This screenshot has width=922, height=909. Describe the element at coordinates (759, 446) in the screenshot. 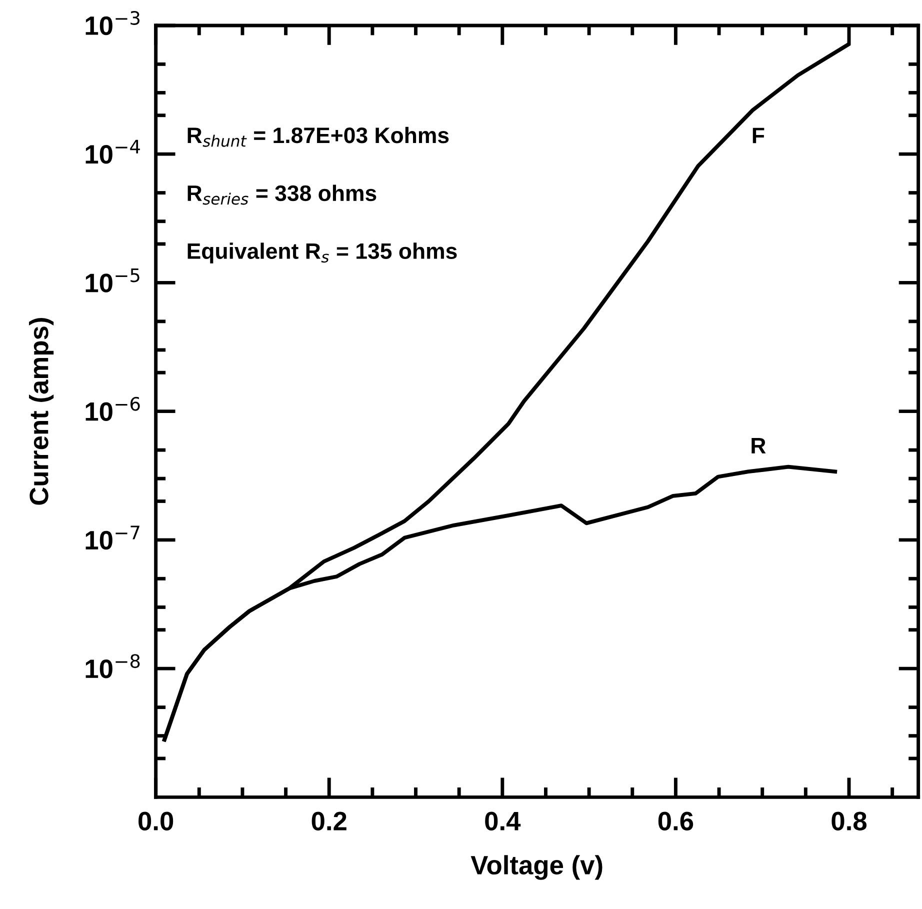

I see `annotation: R` at that location.